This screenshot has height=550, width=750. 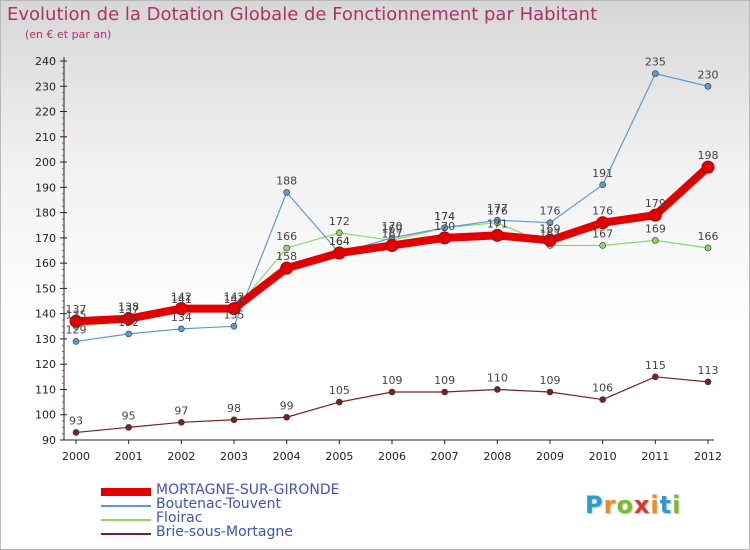 I want to click on data-label-2: 137, so click(x=128, y=309).